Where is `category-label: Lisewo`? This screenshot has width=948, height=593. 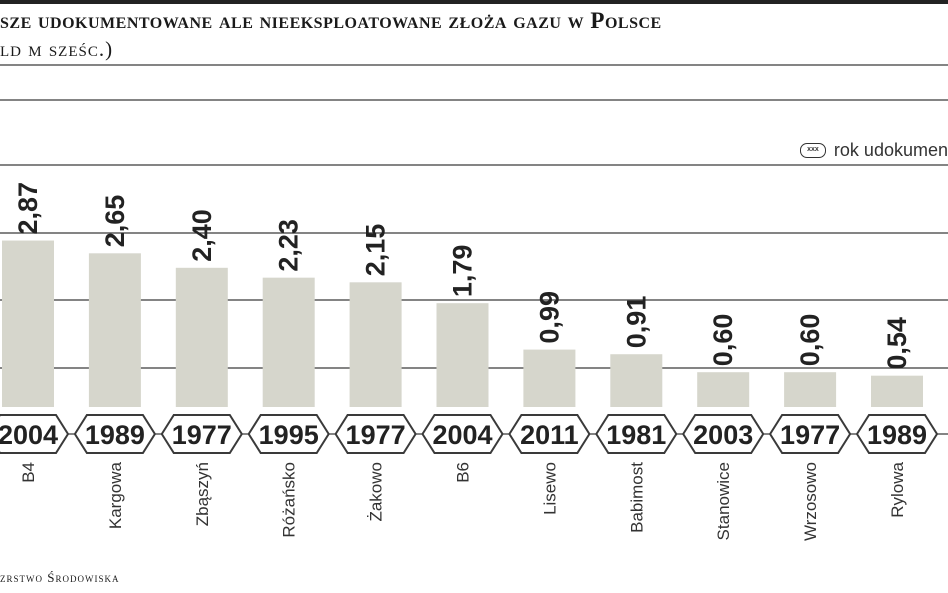
category-label: Lisewo is located at coordinates (549, 488).